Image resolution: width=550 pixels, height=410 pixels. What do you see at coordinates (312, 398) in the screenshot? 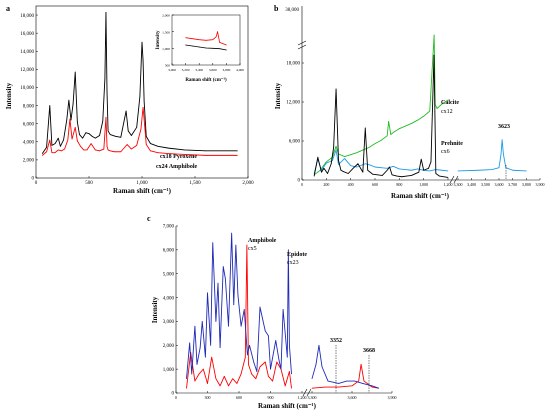
I see `panel-c-xtick-label: 3,300` at bounding box center [312, 398].